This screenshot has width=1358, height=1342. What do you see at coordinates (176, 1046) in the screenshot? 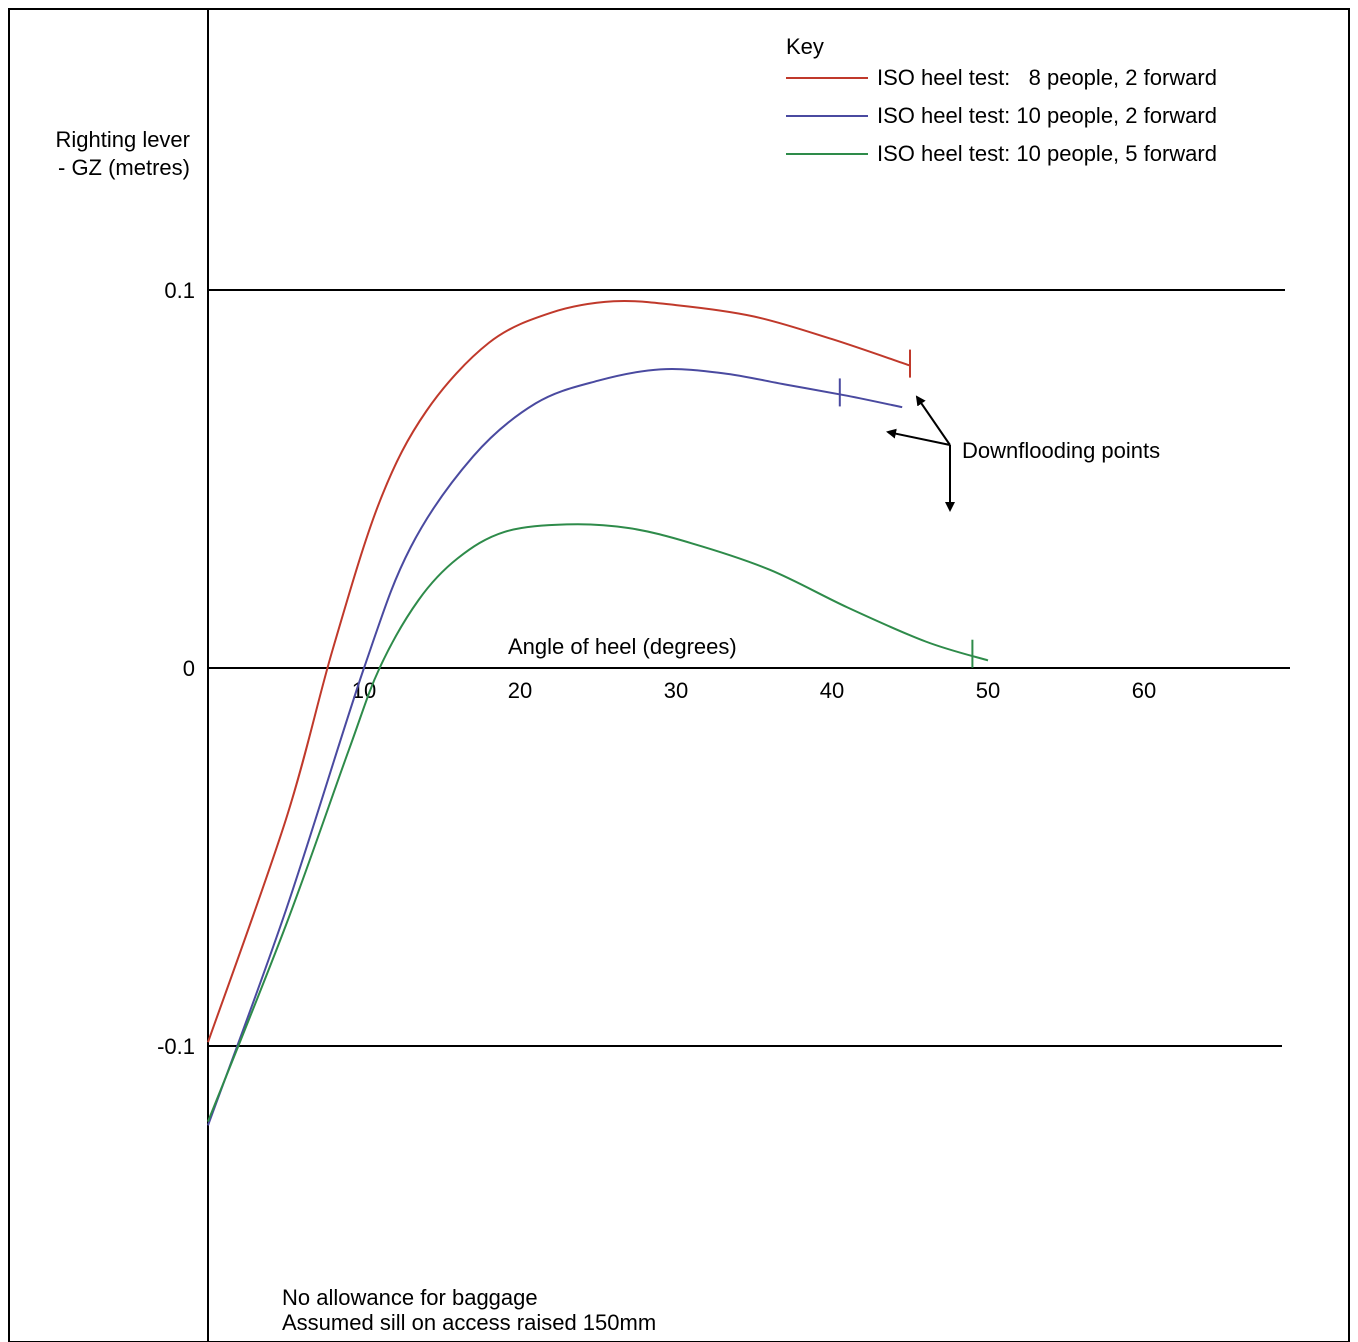
I see `y-tick-label: -0.1` at bounding box center [176, 1046].